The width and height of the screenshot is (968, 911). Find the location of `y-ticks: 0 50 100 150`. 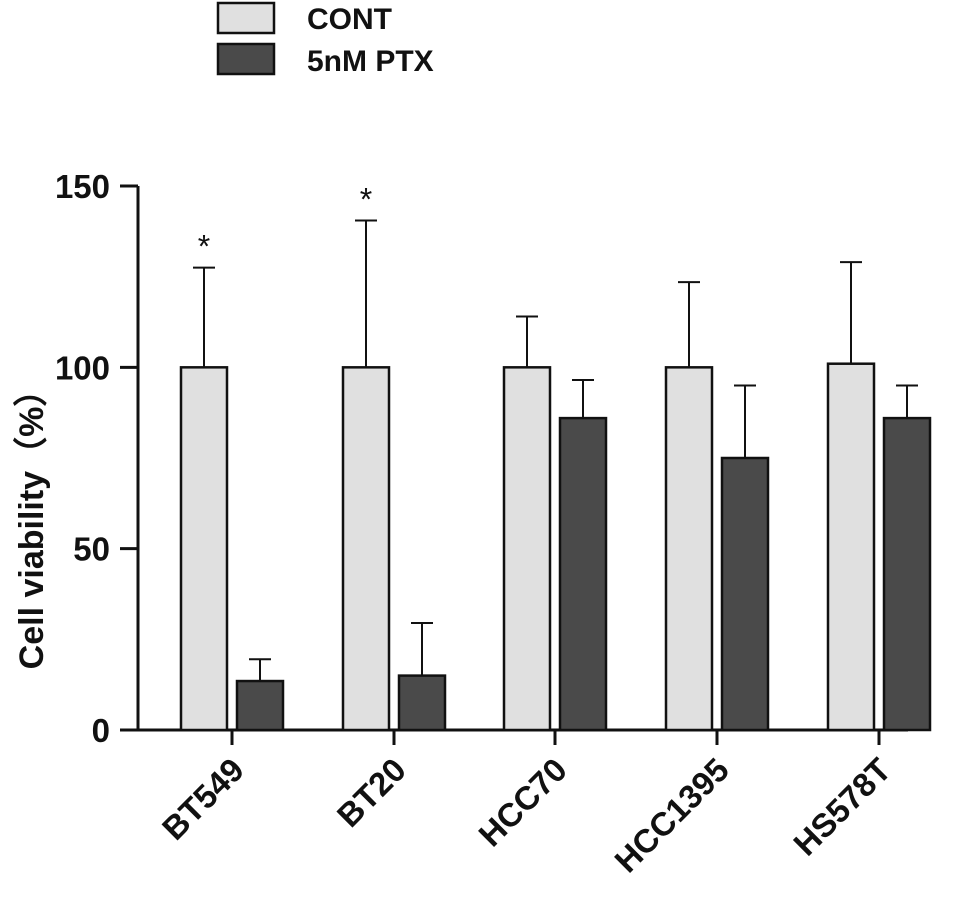

y-ticks: 0 50 100 150 is located at coordinates (96, 458).